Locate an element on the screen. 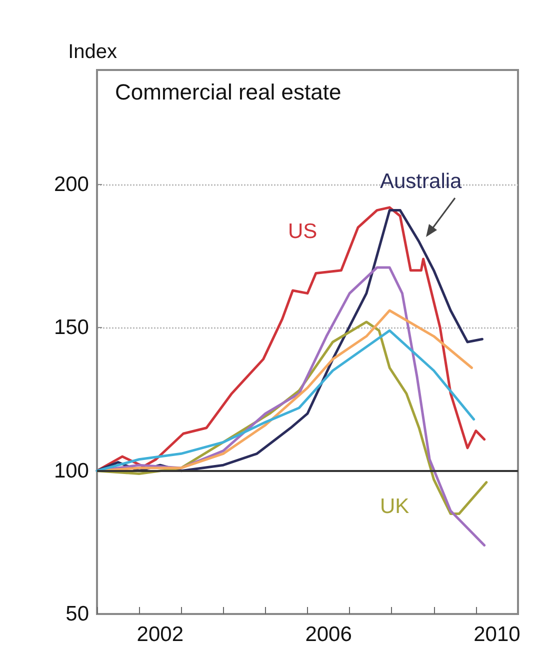 The height and width of the screenshot is (656, 556). series-label: US is located at coordinates (303, 232).